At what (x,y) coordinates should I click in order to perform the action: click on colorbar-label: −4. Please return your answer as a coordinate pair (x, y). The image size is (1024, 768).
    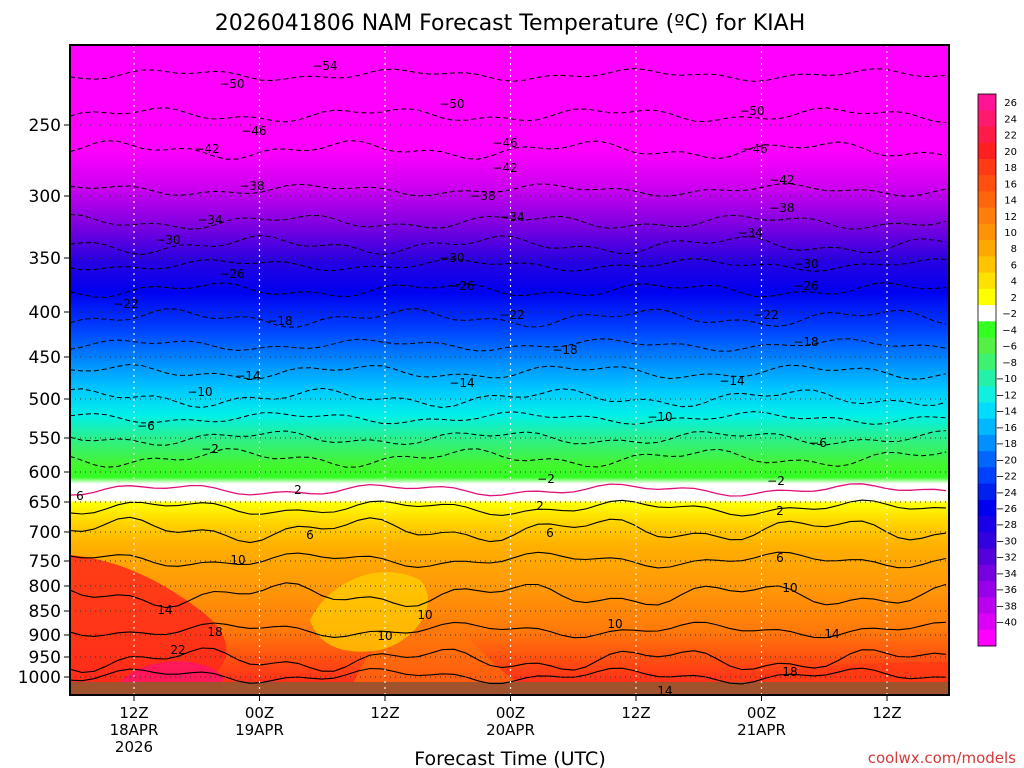
    Looking at the image, I should click on (1009, 330).